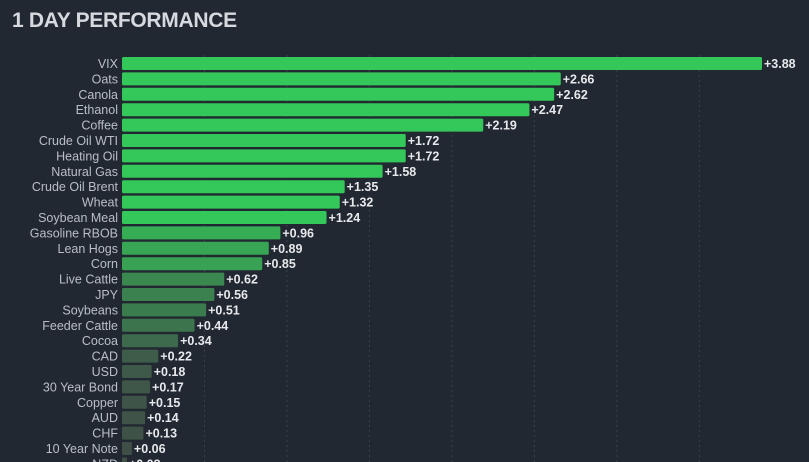  Describe the element at coordinates (106, 449) in the screenshot. I see `bar-row: 10 Year Note +0.06` at that location.